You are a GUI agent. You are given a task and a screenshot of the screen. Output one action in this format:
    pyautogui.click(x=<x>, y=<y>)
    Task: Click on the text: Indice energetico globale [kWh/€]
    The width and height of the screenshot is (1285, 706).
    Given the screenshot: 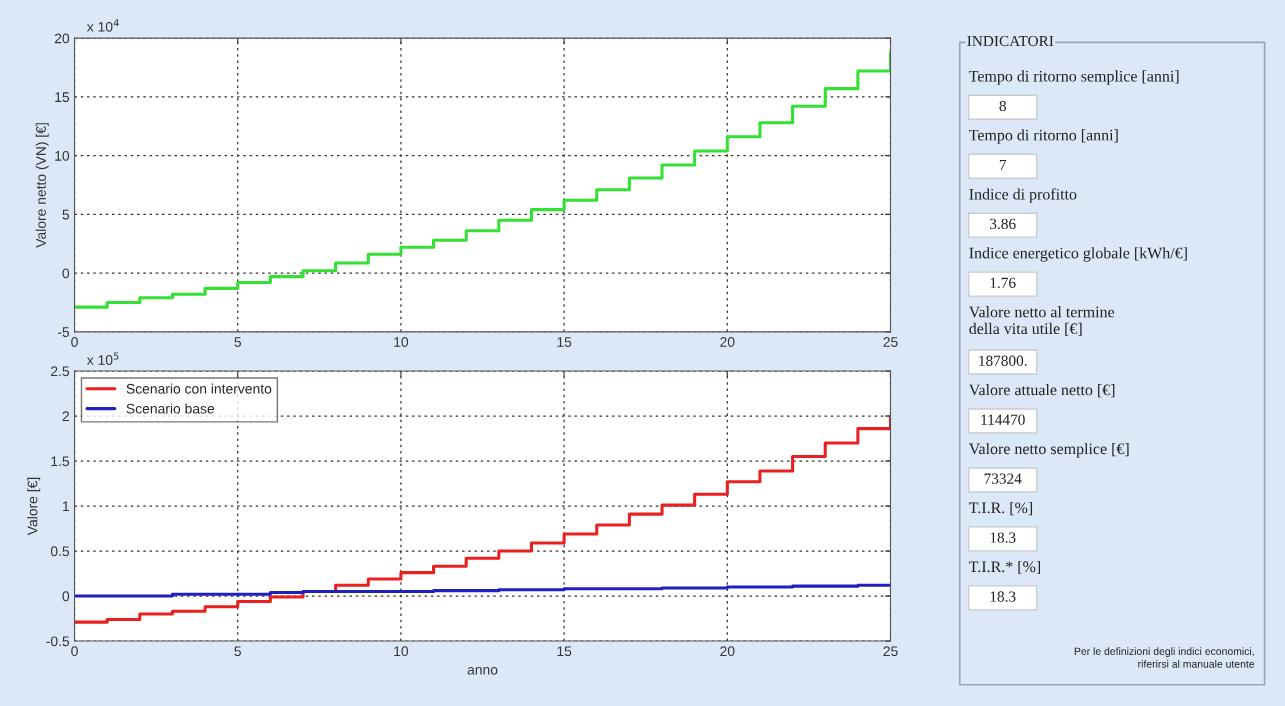 What is the action you would take?
    pyautogui.click(x=1078, y=254)
    